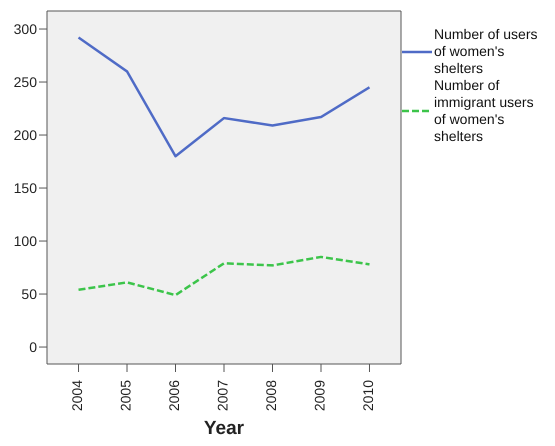 This screenshot has height=446, width=555. What do you see at coordinates (224, 428) in the screenshot?
I see `x-axis-title: Year` at bounding box center [224, 428].